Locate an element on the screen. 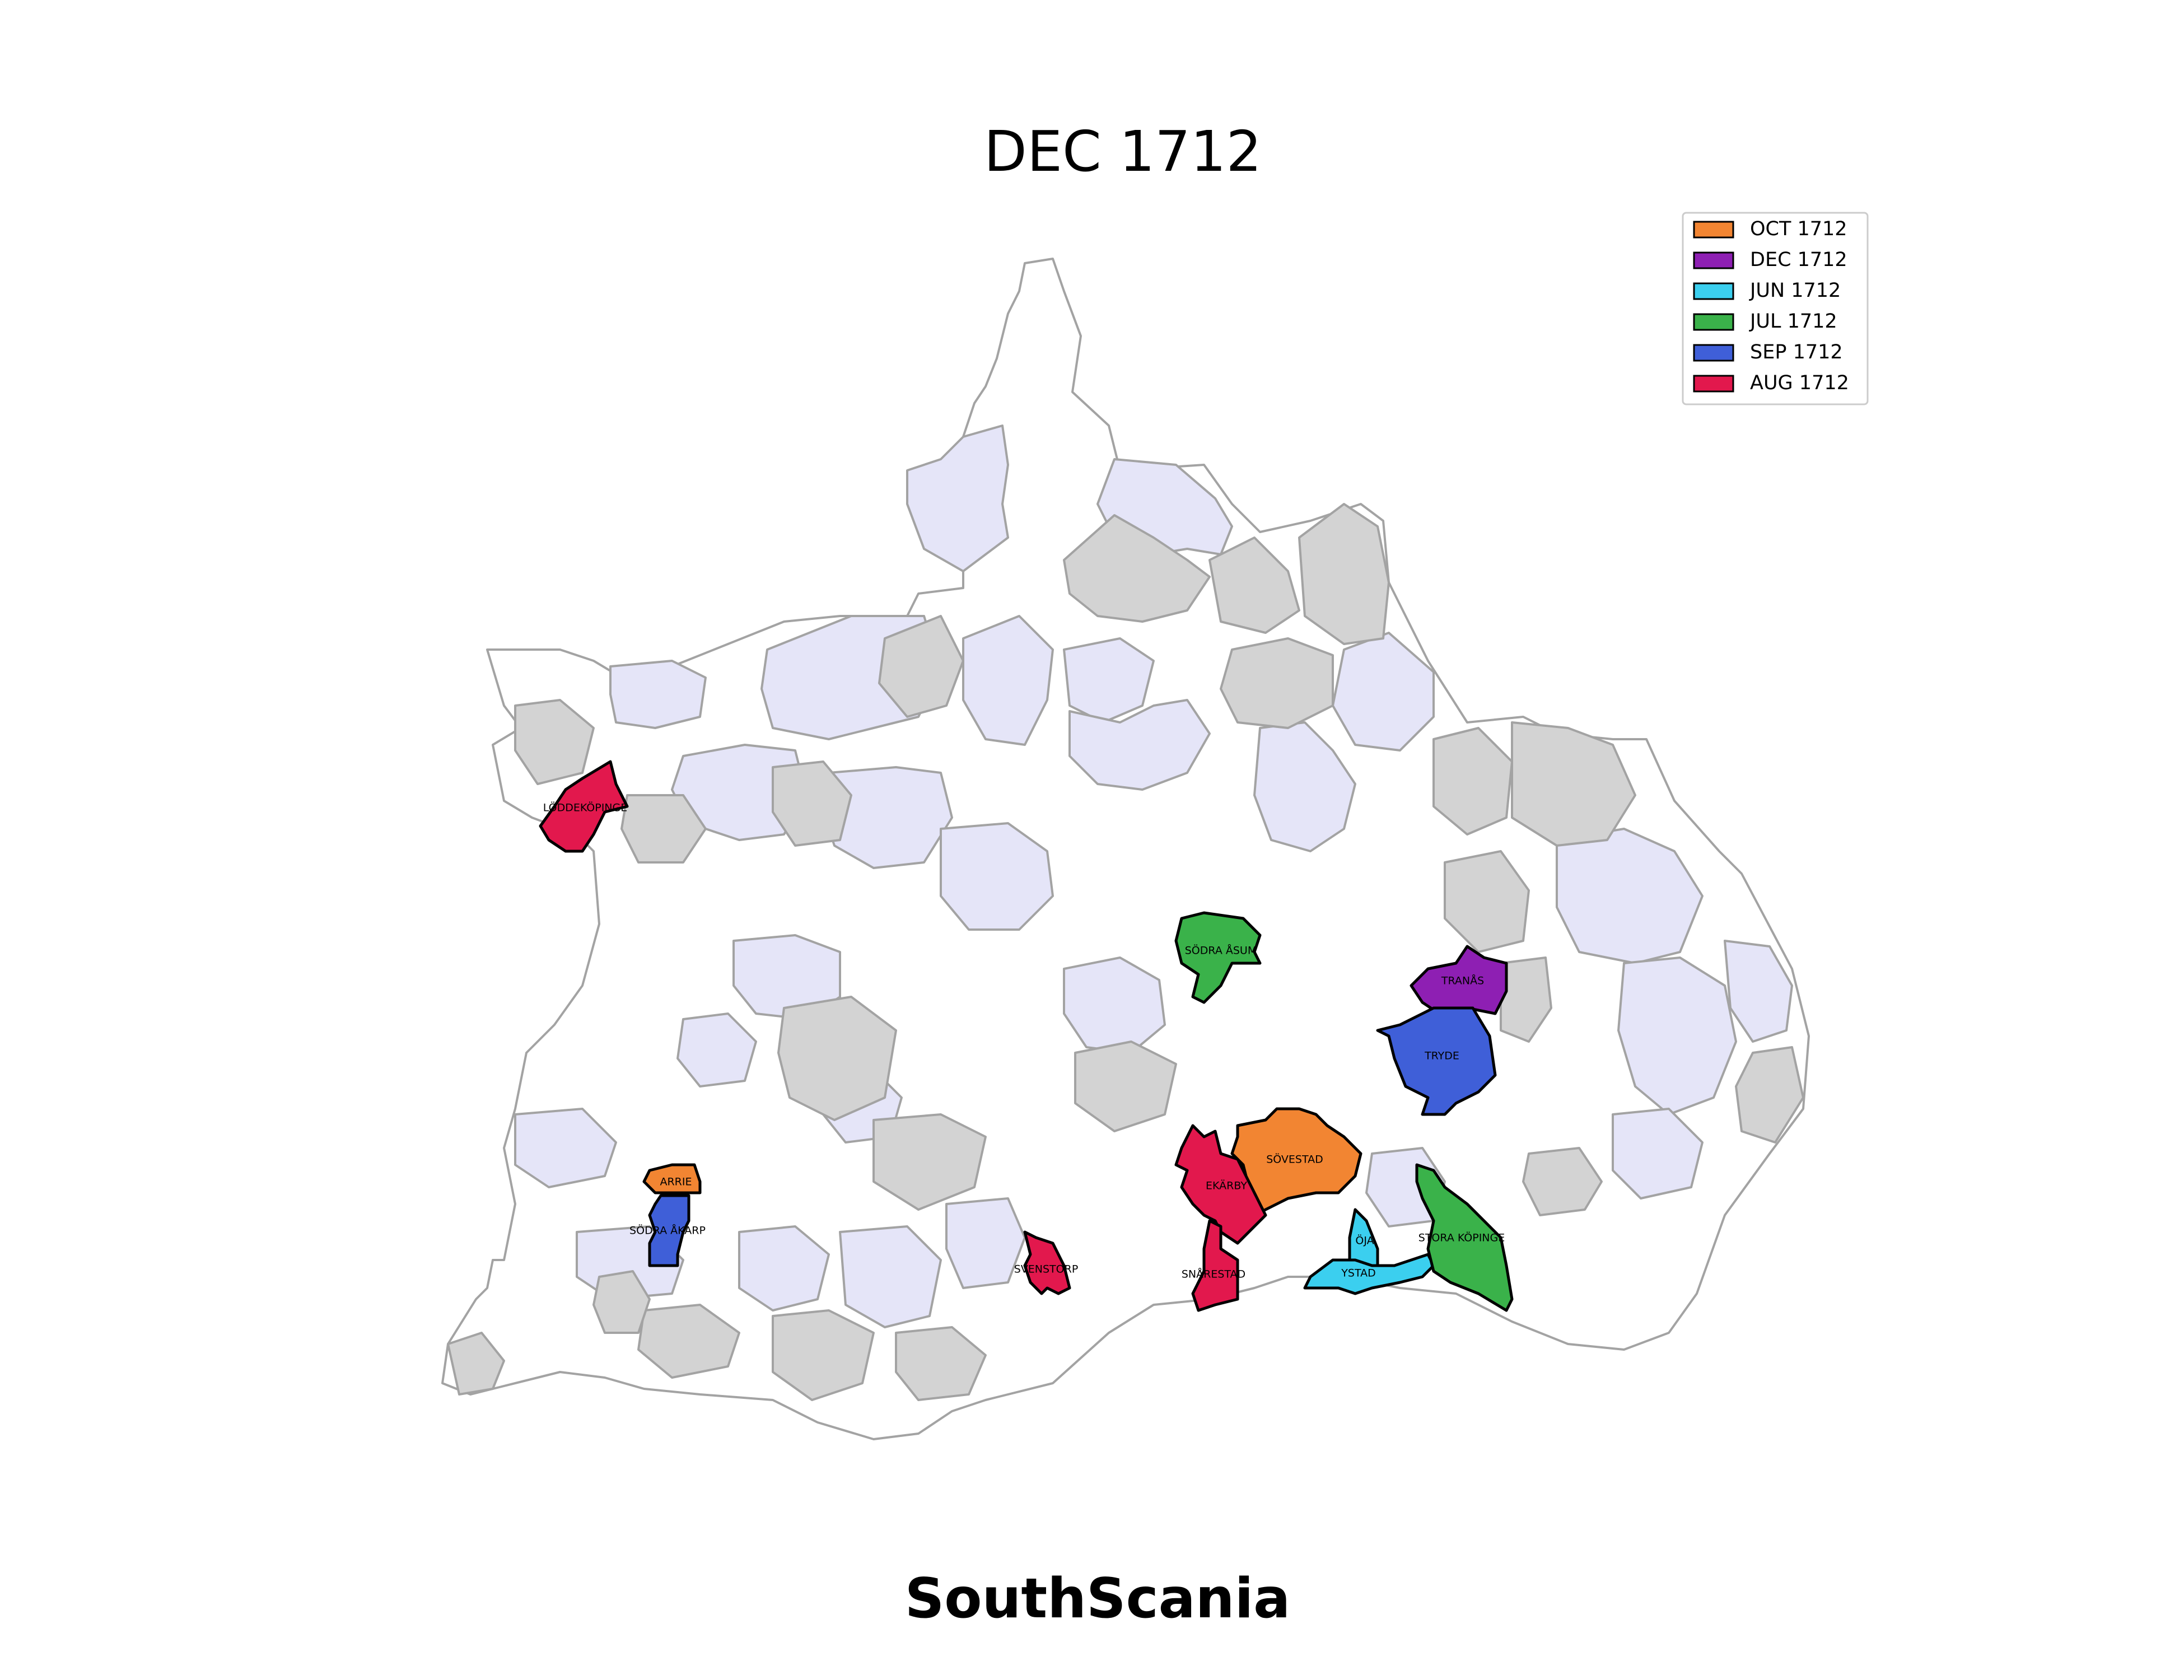 The width and height of the screenshot is (2184, 1680). legend-label: JUN 1712 is located at coordinates (1795, 290).